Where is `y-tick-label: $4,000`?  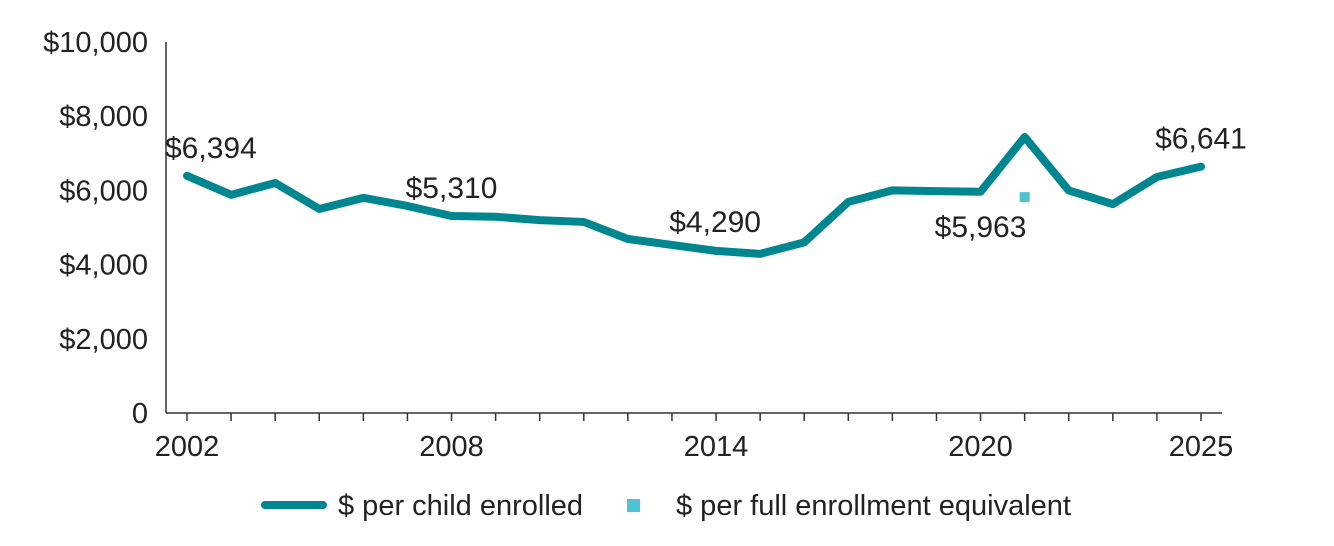
y-tick-label: $4,000 is located at coordinates (103, 266).